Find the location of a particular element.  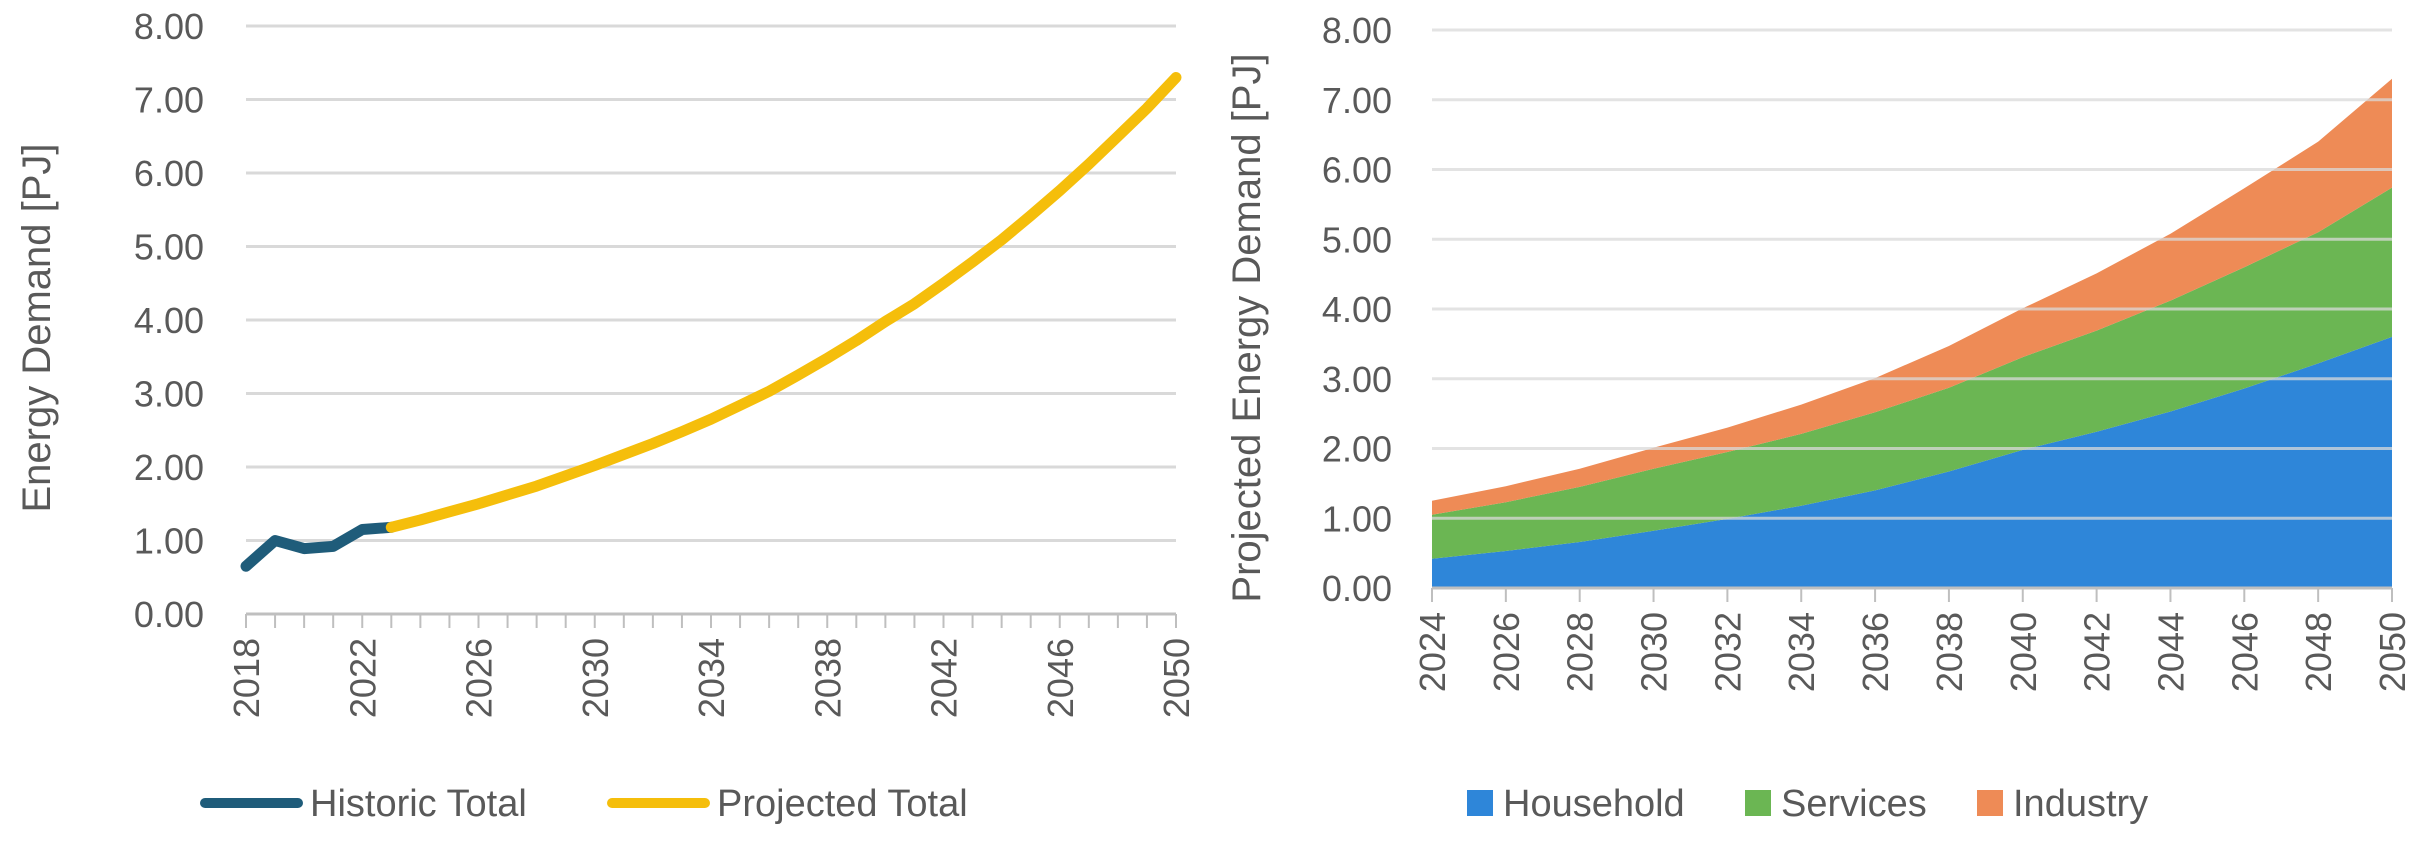

legend-label-historic-total: Historic Total is located at coordinates (418, 804).